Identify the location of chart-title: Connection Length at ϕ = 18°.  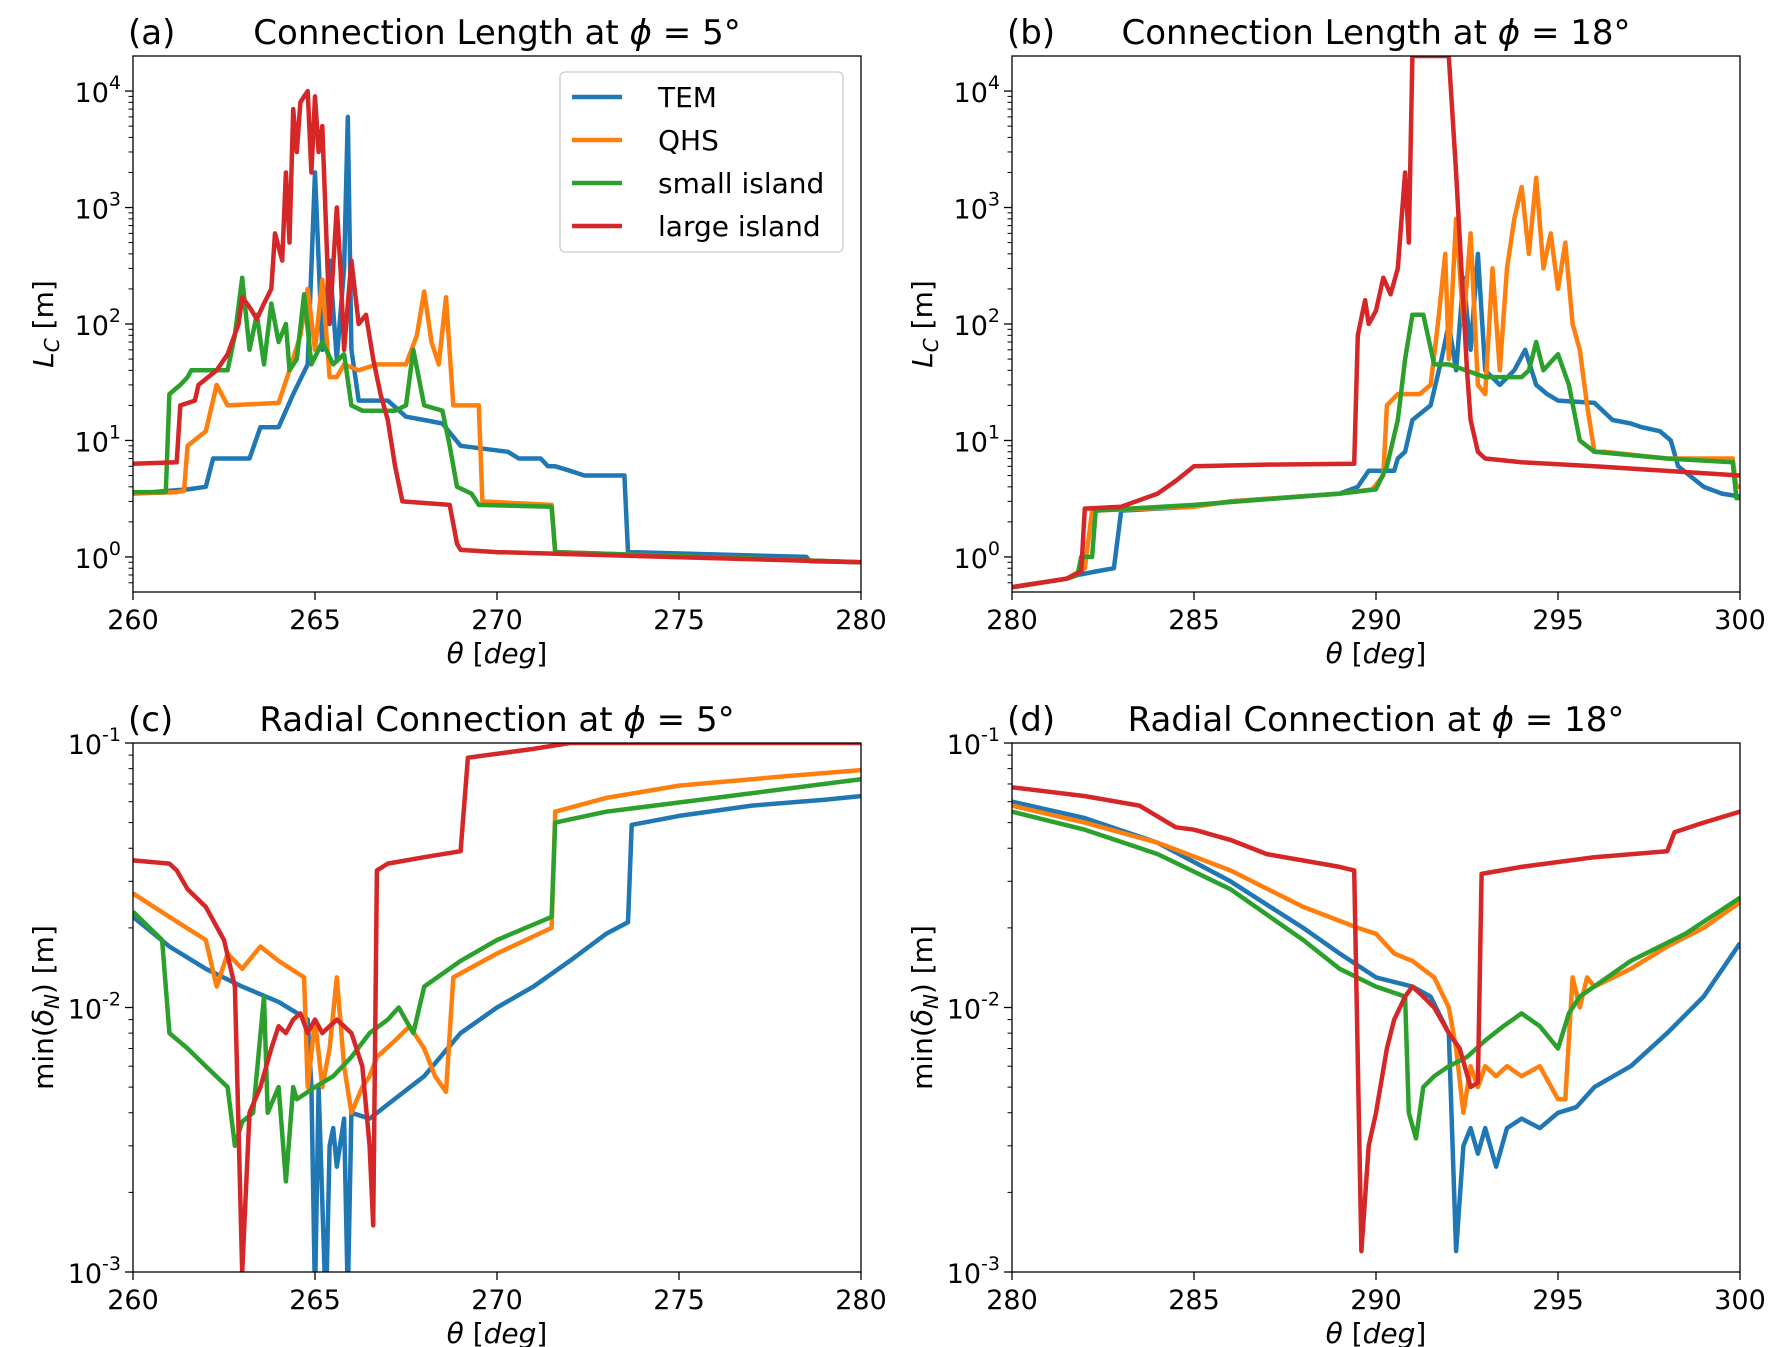
(1375, 33).